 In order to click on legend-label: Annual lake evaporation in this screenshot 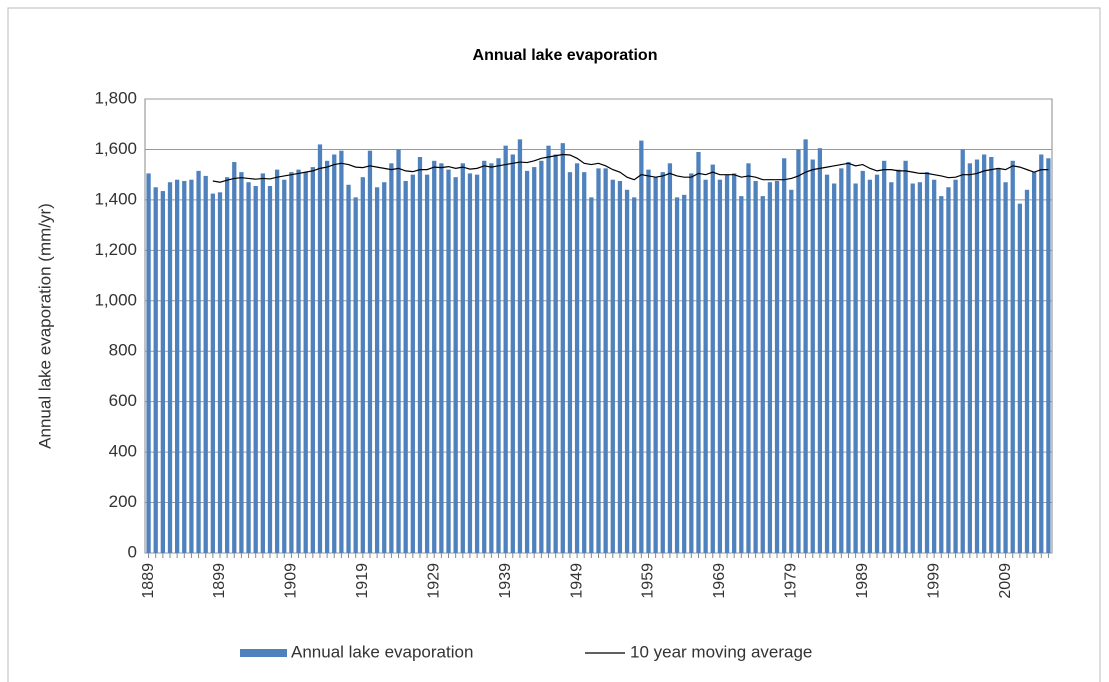, I will do `click(382, 651)`.